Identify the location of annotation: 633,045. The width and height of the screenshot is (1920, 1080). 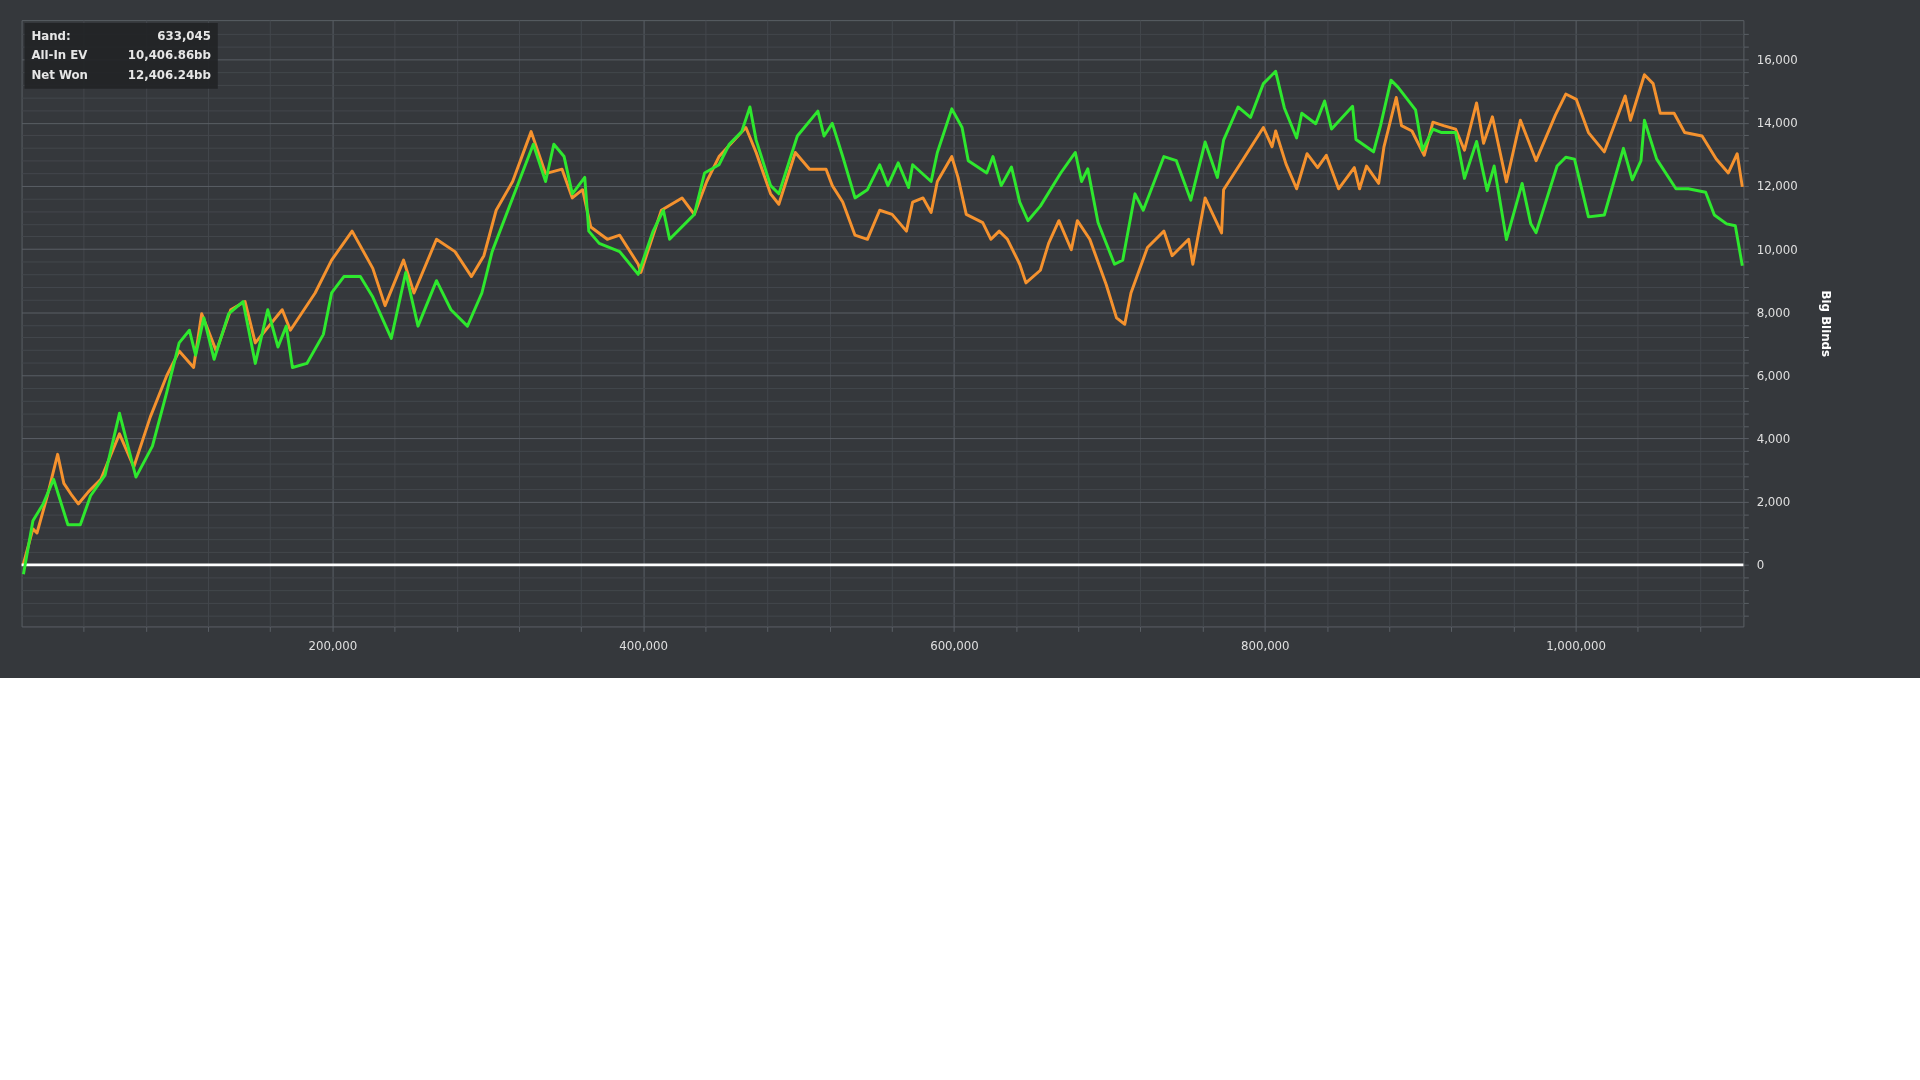
(184, 35).